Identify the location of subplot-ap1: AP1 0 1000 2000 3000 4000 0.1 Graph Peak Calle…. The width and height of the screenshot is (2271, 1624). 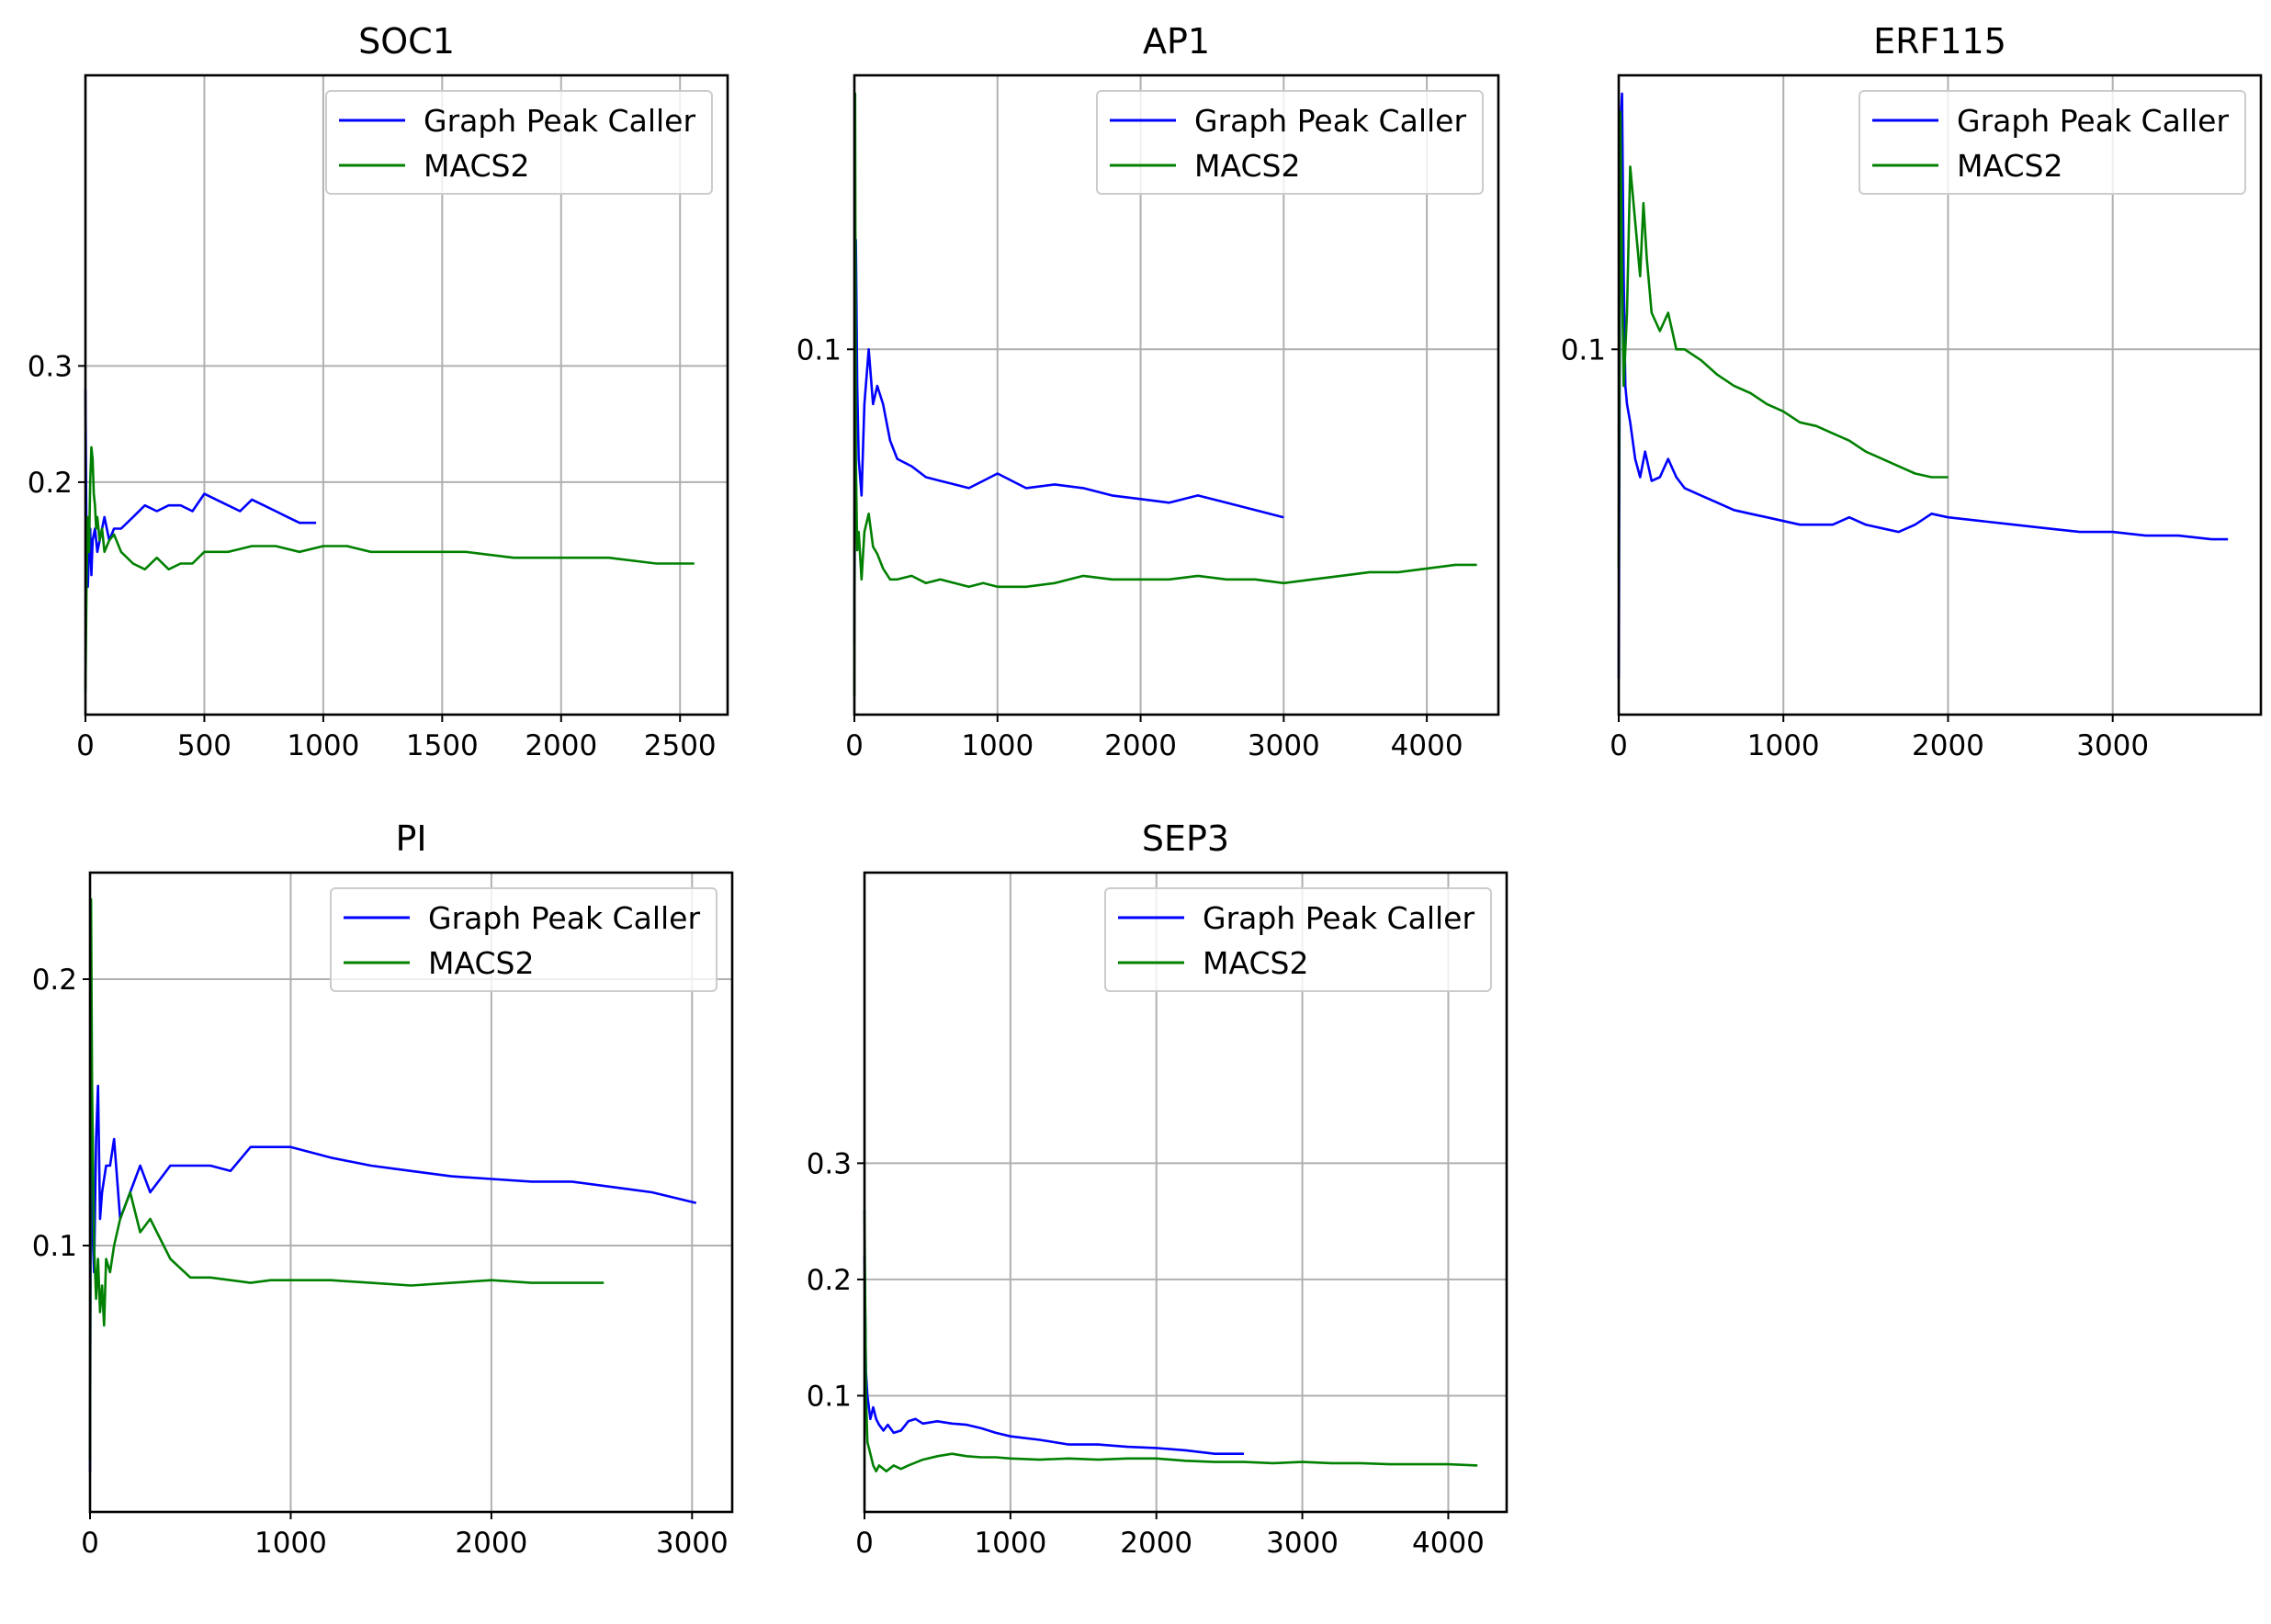
(1148, 391).